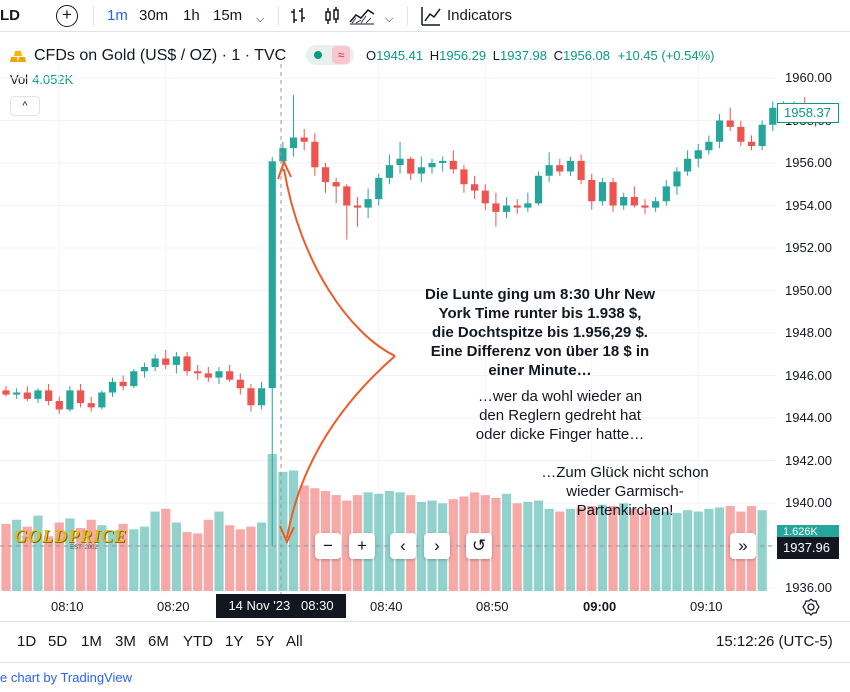  I want to click on interval-15m: 15m, so click(228, 15).